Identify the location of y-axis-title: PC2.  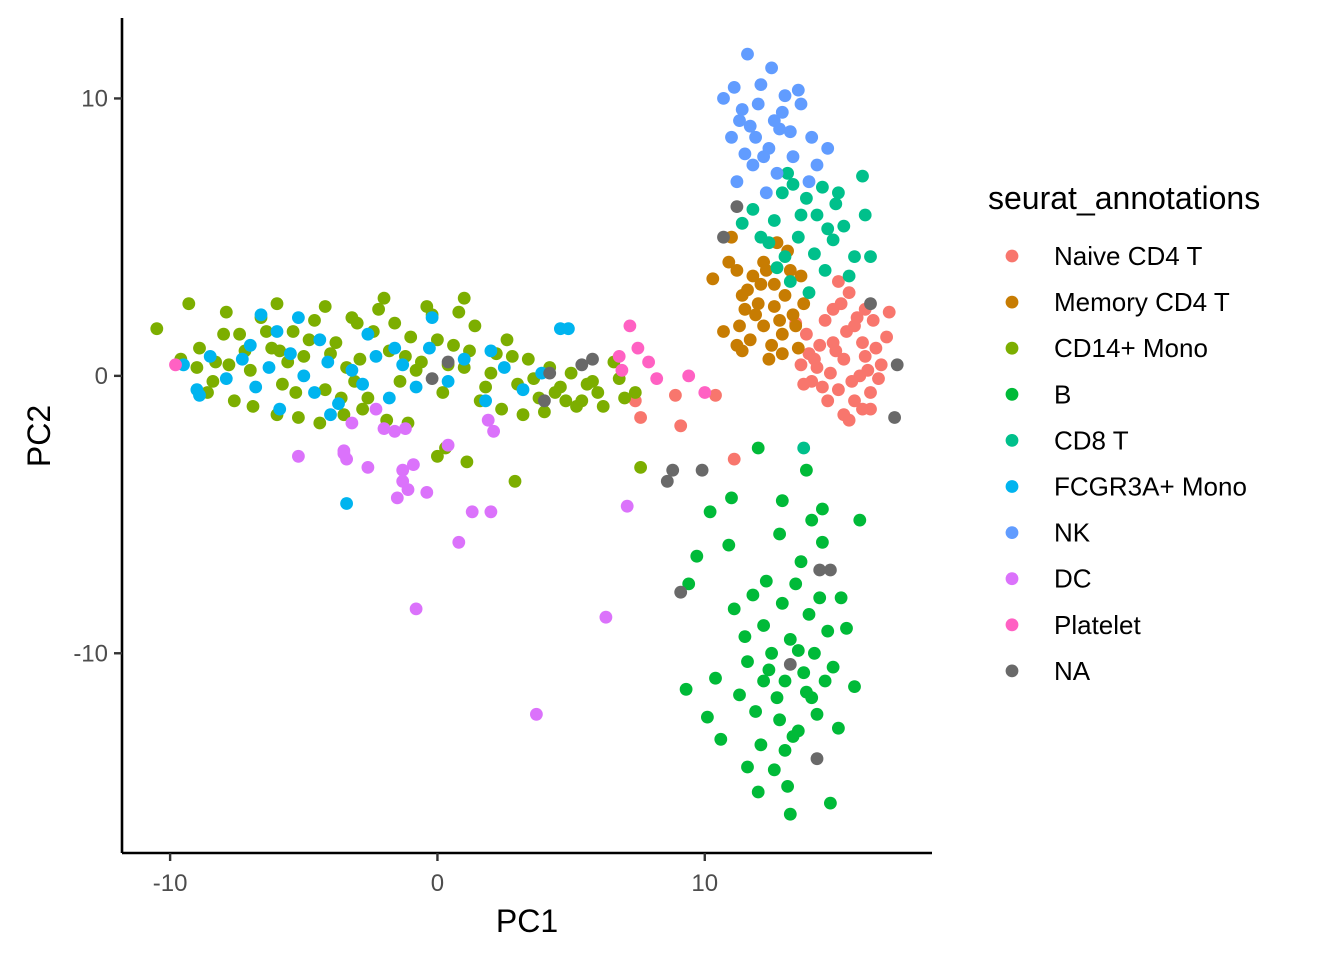
(39, 436).